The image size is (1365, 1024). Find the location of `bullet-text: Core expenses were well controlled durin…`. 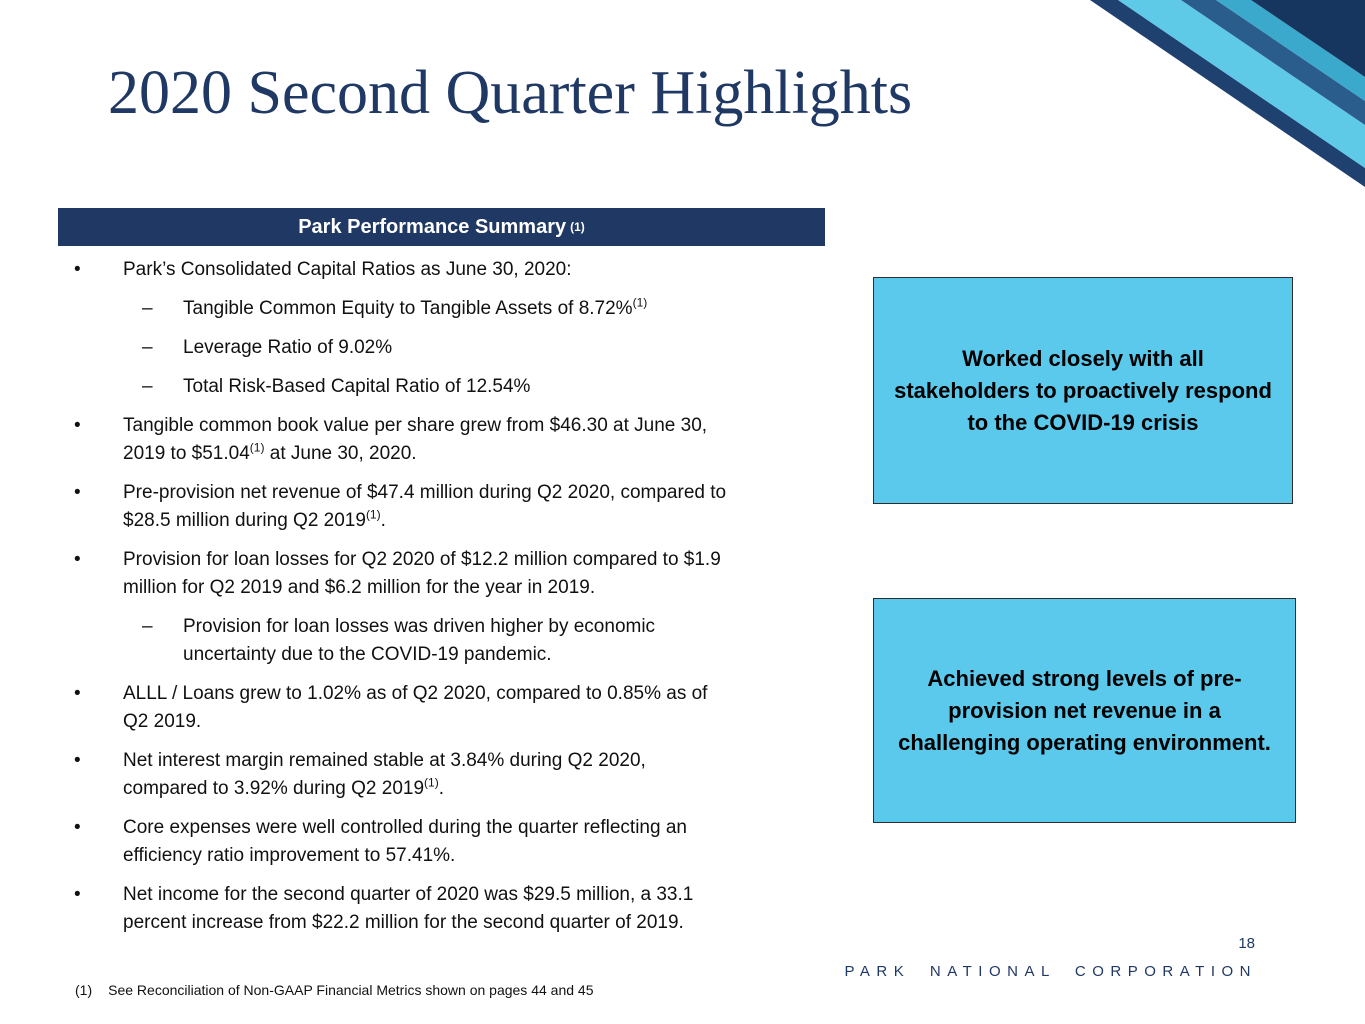

bullet-text: Core expenses were well controlled durin… is located at coordinates (405, 841).